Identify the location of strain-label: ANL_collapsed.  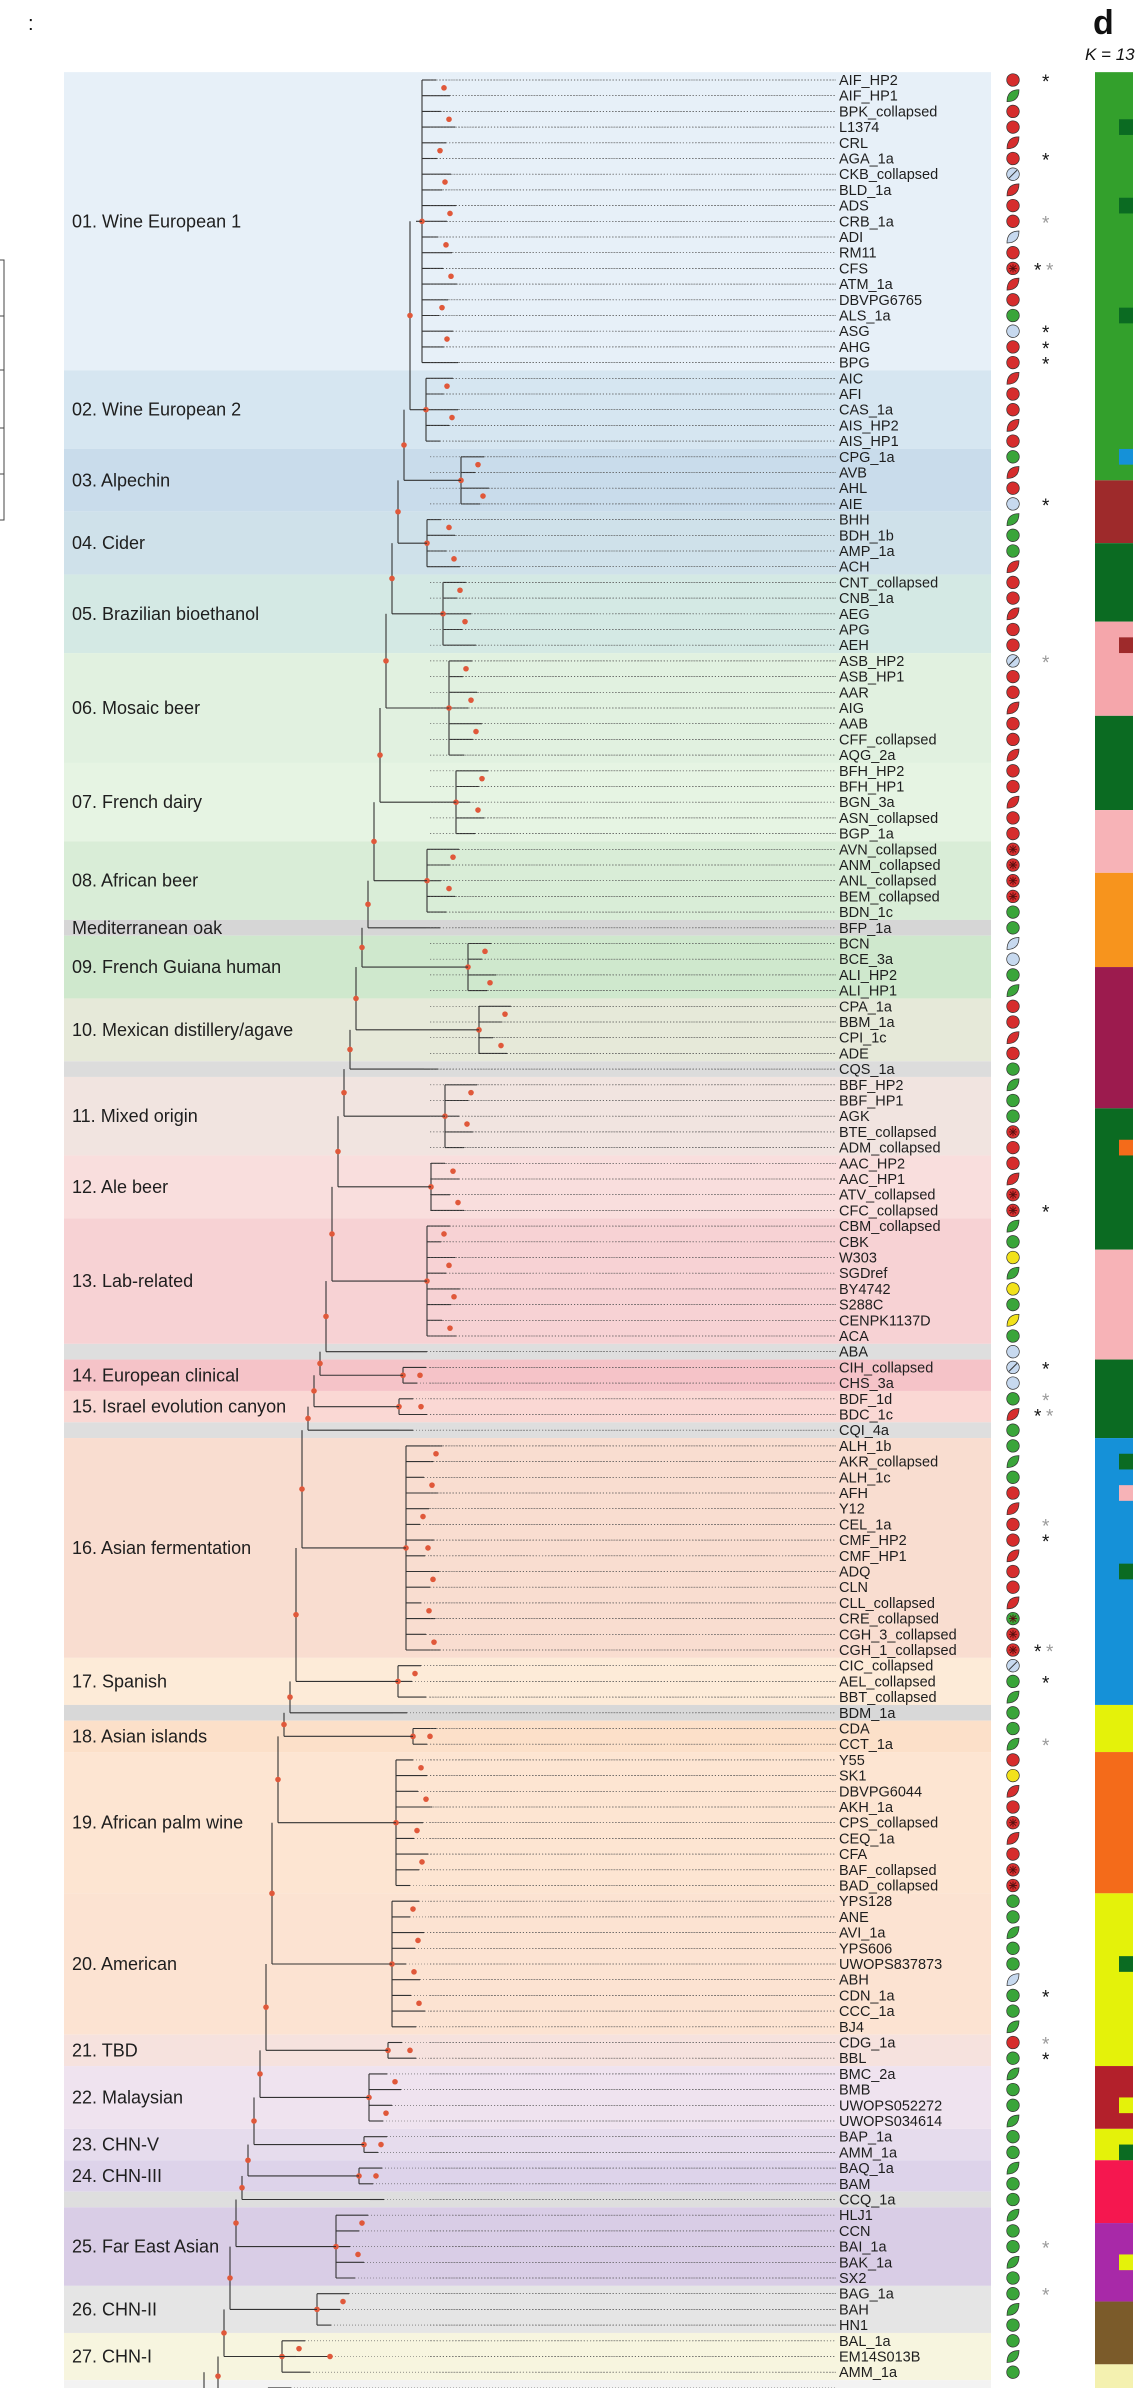
(888, 882).